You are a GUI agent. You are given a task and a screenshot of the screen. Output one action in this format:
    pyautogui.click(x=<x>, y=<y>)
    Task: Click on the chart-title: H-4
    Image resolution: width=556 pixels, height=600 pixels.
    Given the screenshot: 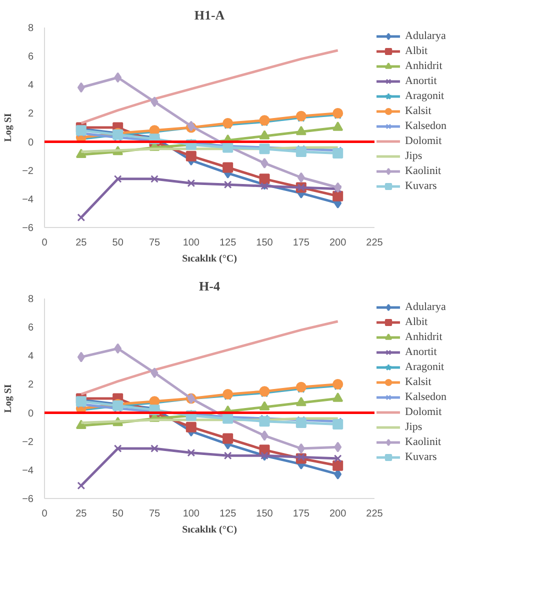 What is the action you would take?
    pyautogui.click(x=209, y=286)
    